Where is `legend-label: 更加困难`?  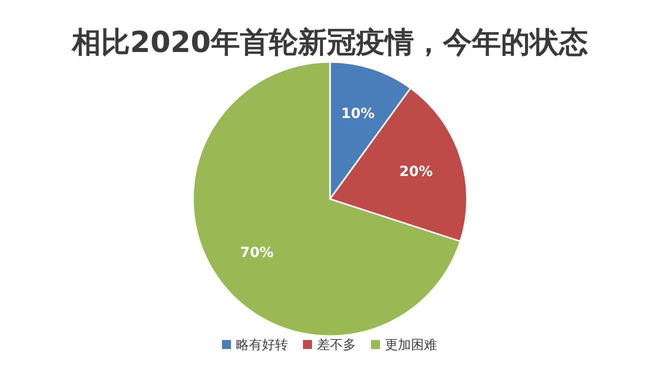 legend-label: 更加困难 is located at coordinates (411, 345).